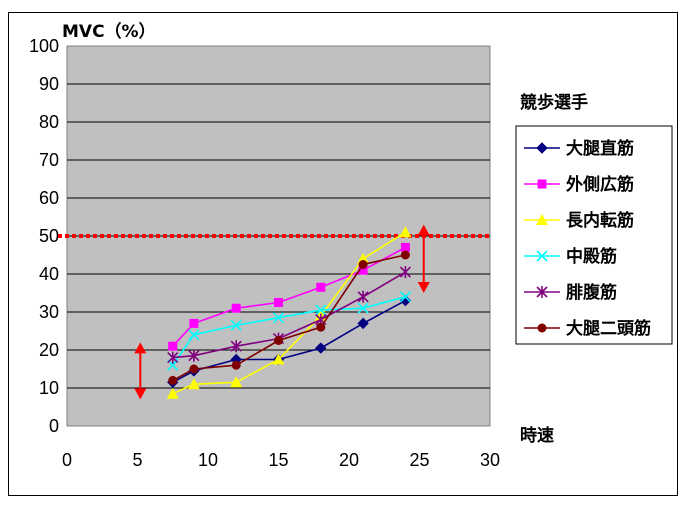 This screenshot has width=685, height=508. I want to click on arrow-layer, so click(282, 312).